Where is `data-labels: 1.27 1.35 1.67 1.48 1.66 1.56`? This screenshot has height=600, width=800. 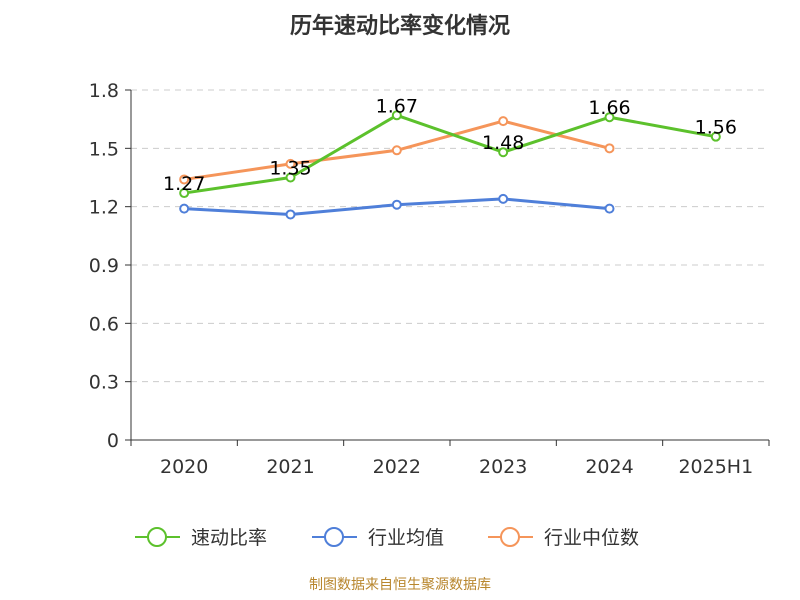
data-labels: 1.27 1.35 1.67 1.48 1.66 1.56 is located at coordinates (450, 145).